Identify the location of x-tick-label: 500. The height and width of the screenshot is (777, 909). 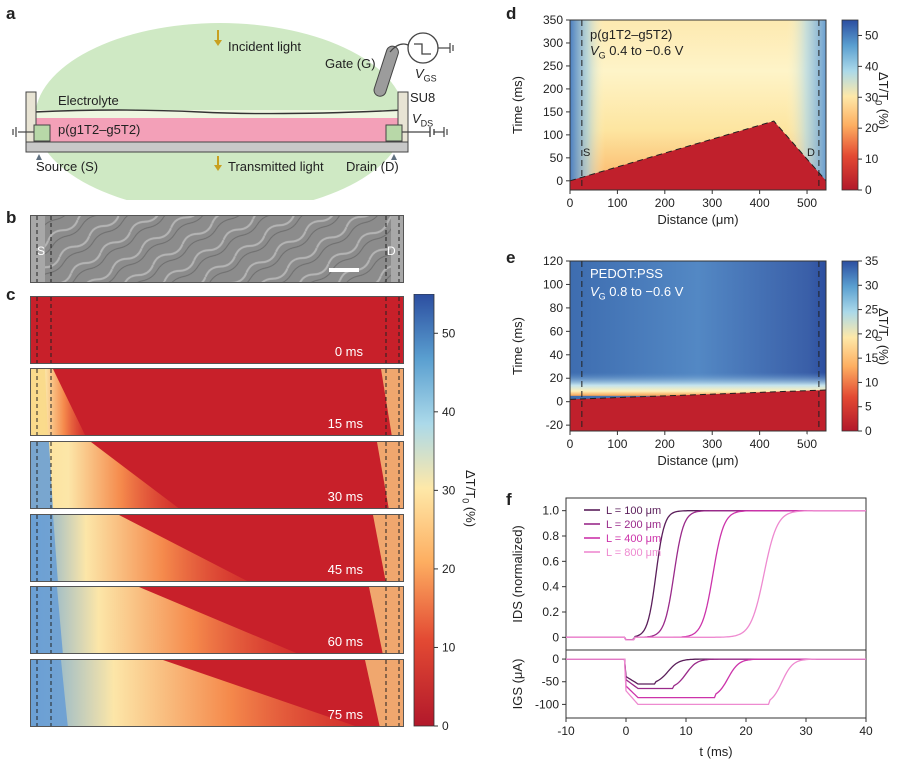
(807, 444).